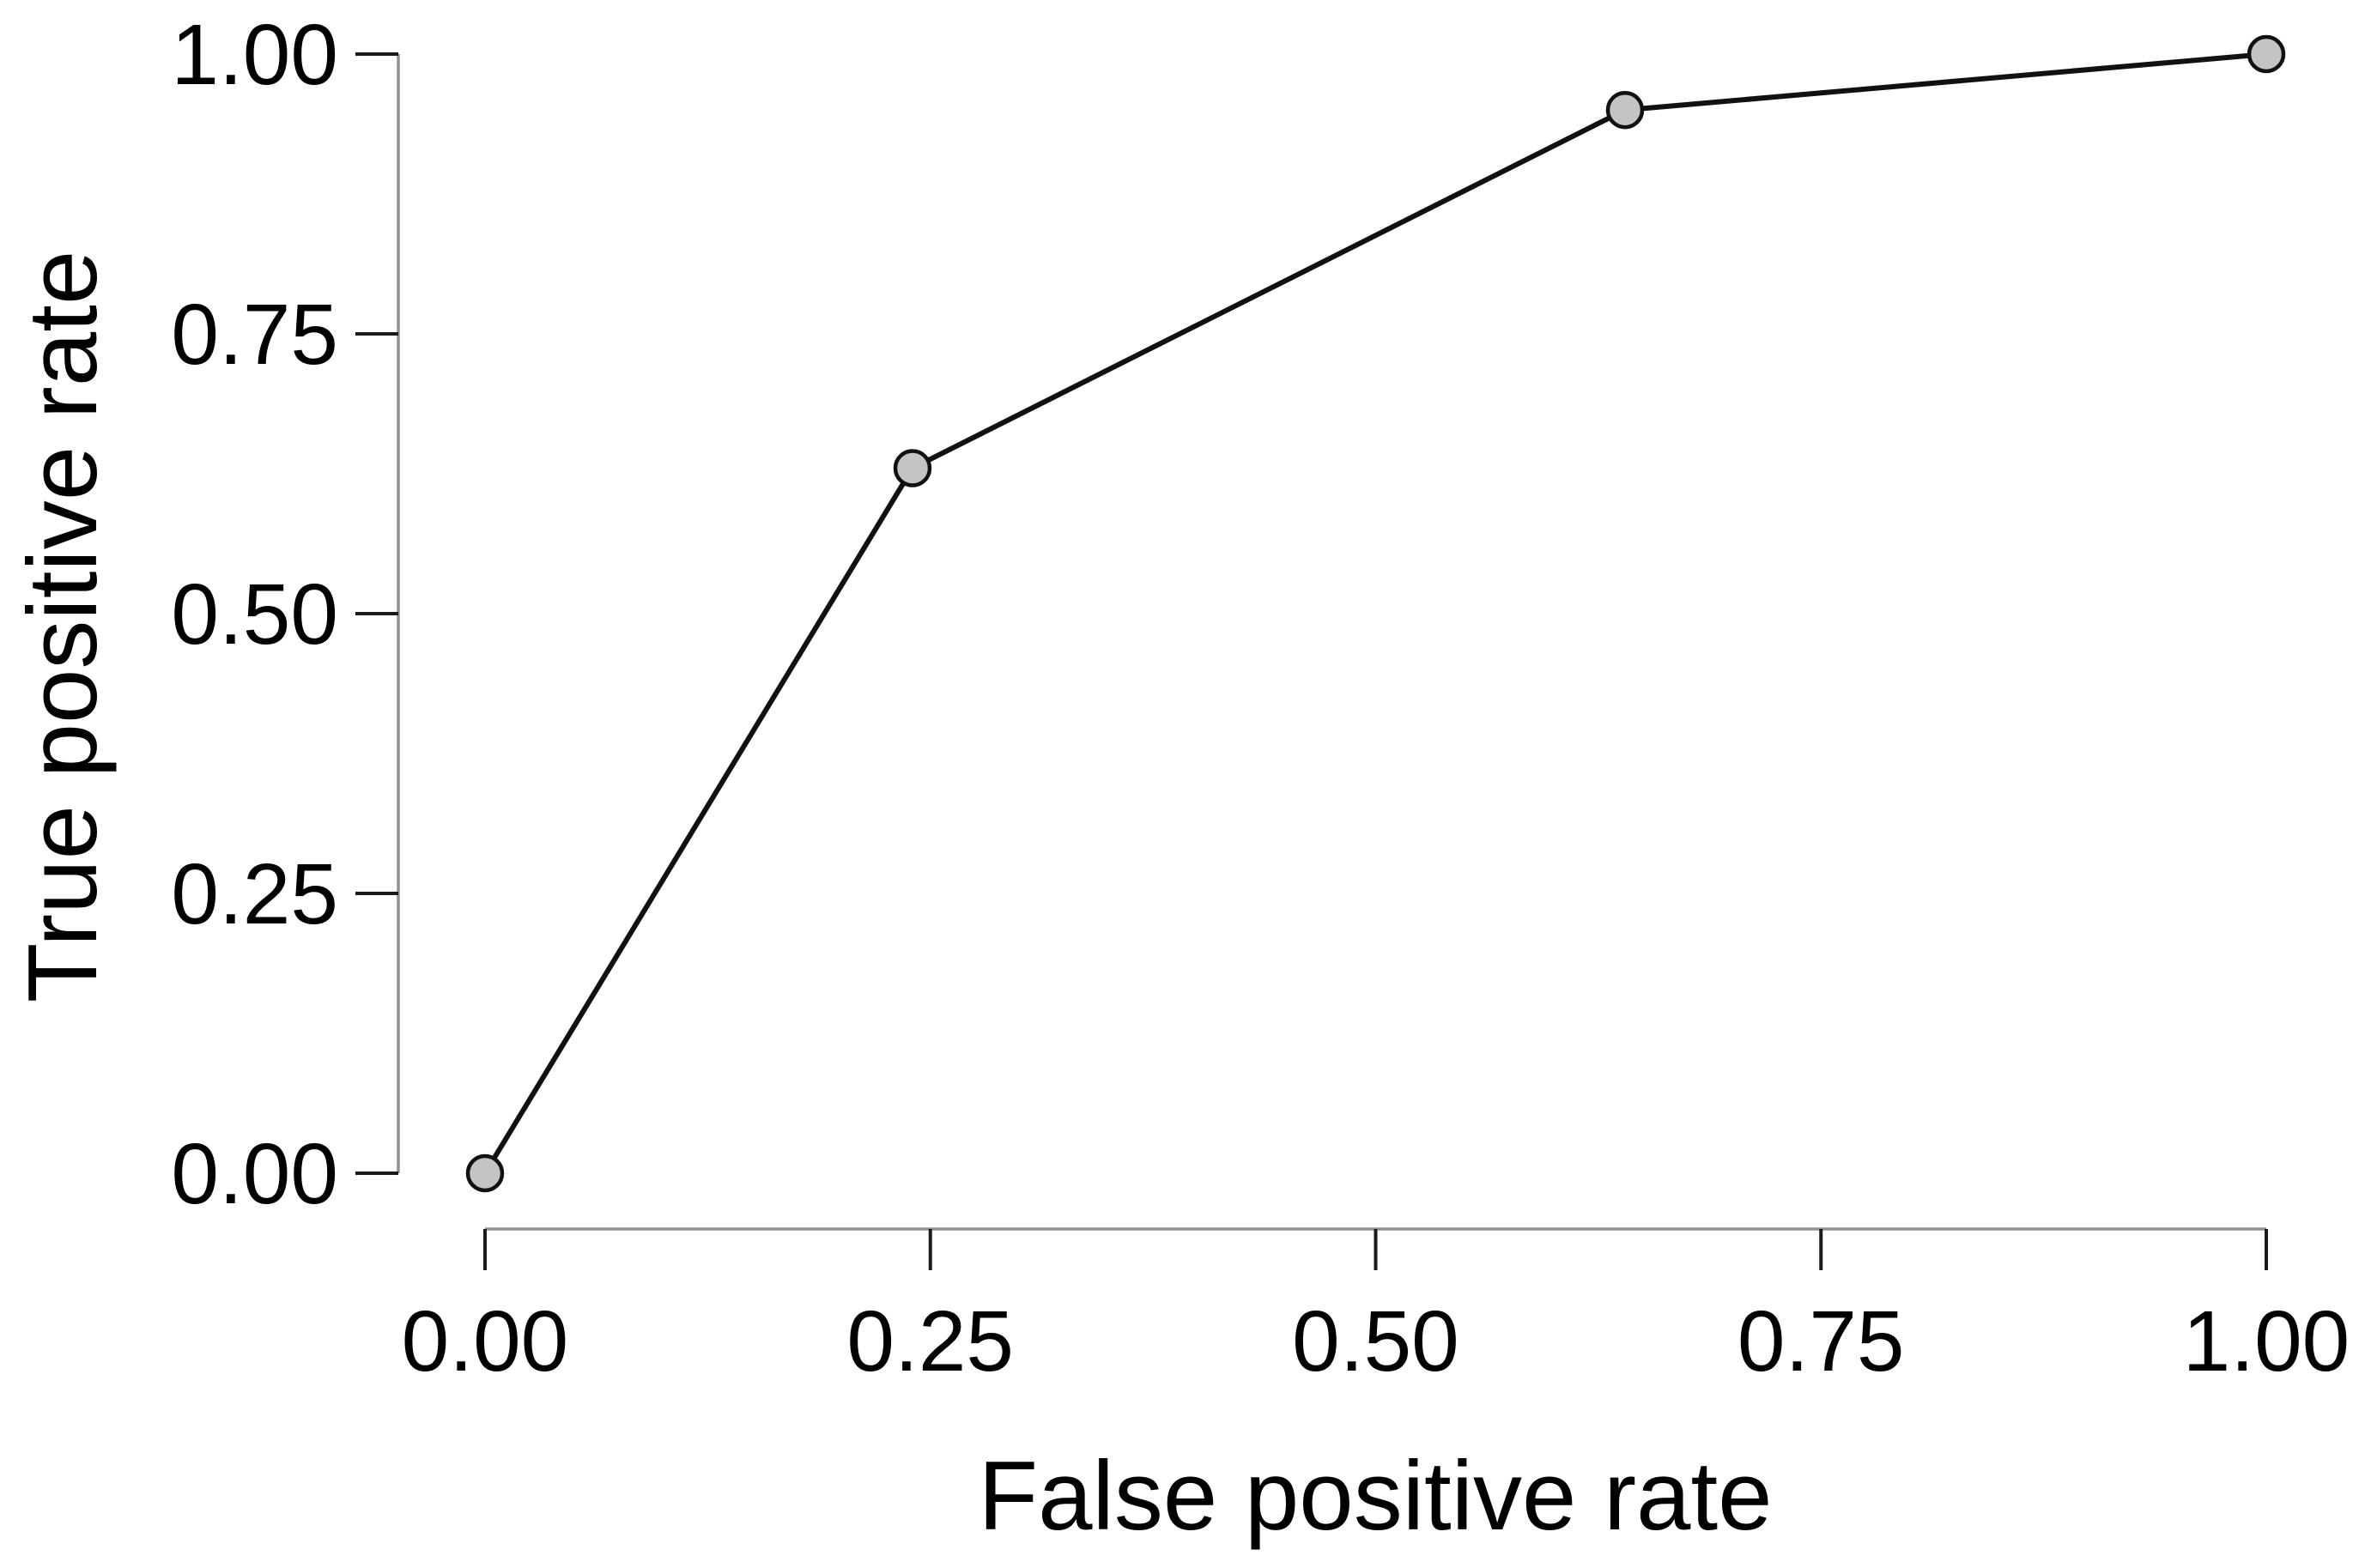  What do you see at coordinates (254, 335) in the screenshot?
I see `y-tick-label: 0.75` at bounding box center [254, 335].